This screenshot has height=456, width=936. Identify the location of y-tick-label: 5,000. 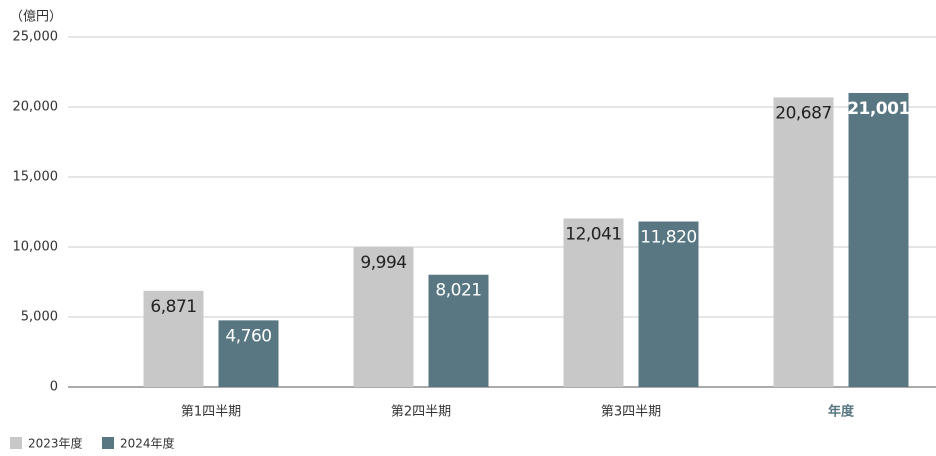
(39, 317).